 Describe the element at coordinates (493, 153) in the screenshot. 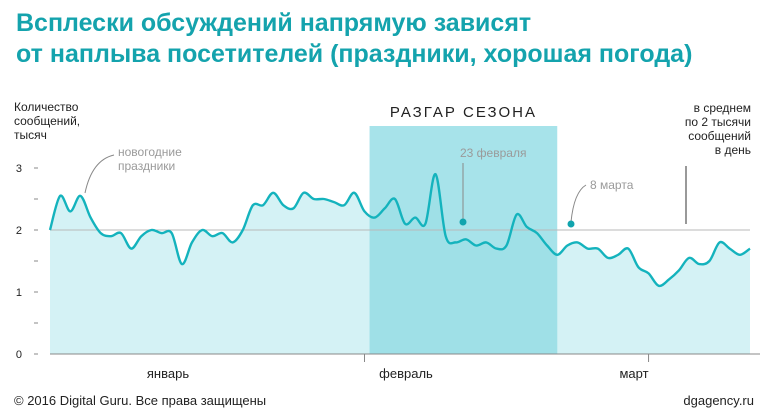

I see `annotation-feb23: 23 февраля` at that location.